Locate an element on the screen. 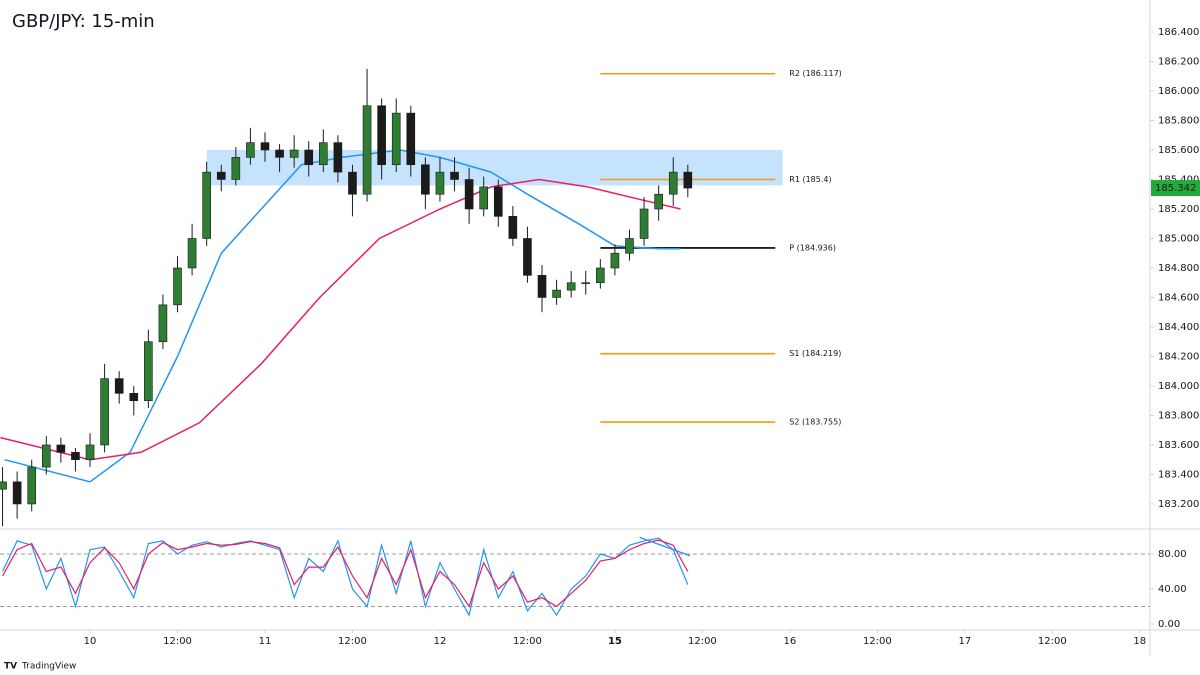 The width and height of the screenshot is (1200, 675). y-tick-label: 183.200 is located at coordinates (1178, 504).